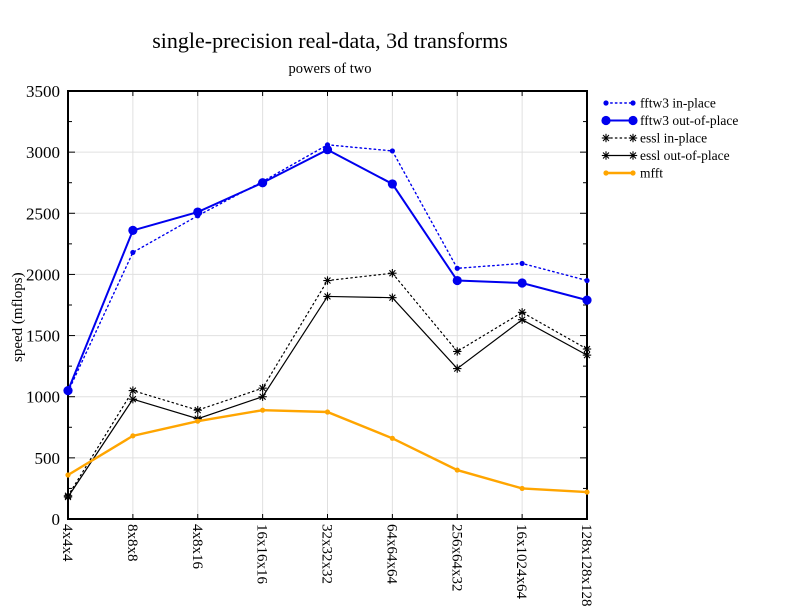  I want to click on y-tick-label: 1000, so click(43, 397).